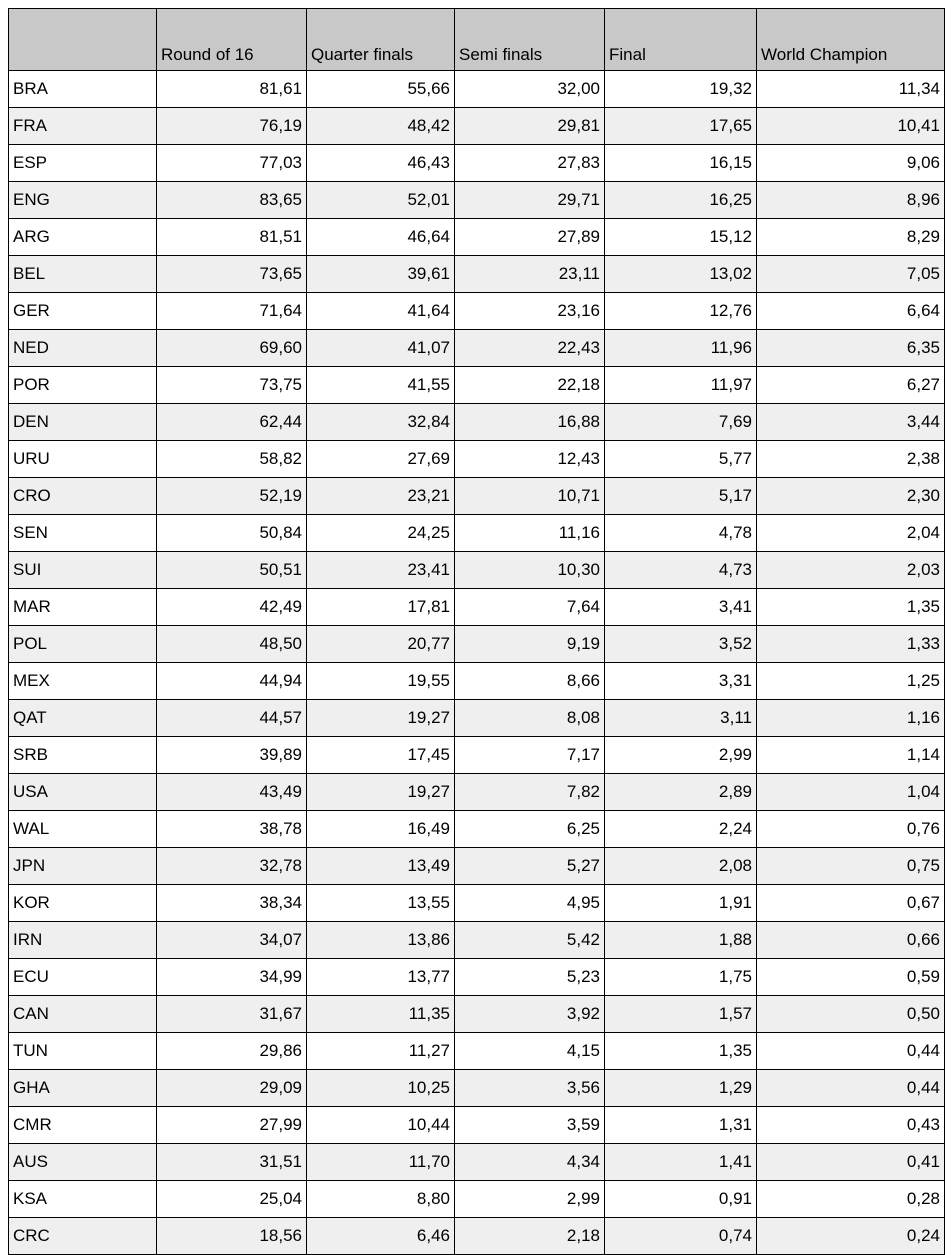 This screenshot has width=952, height=1255. Describe the element at coordinates (231, 1125) in the screenshot. I see `round-of-16-cell: 27,99` at that location.